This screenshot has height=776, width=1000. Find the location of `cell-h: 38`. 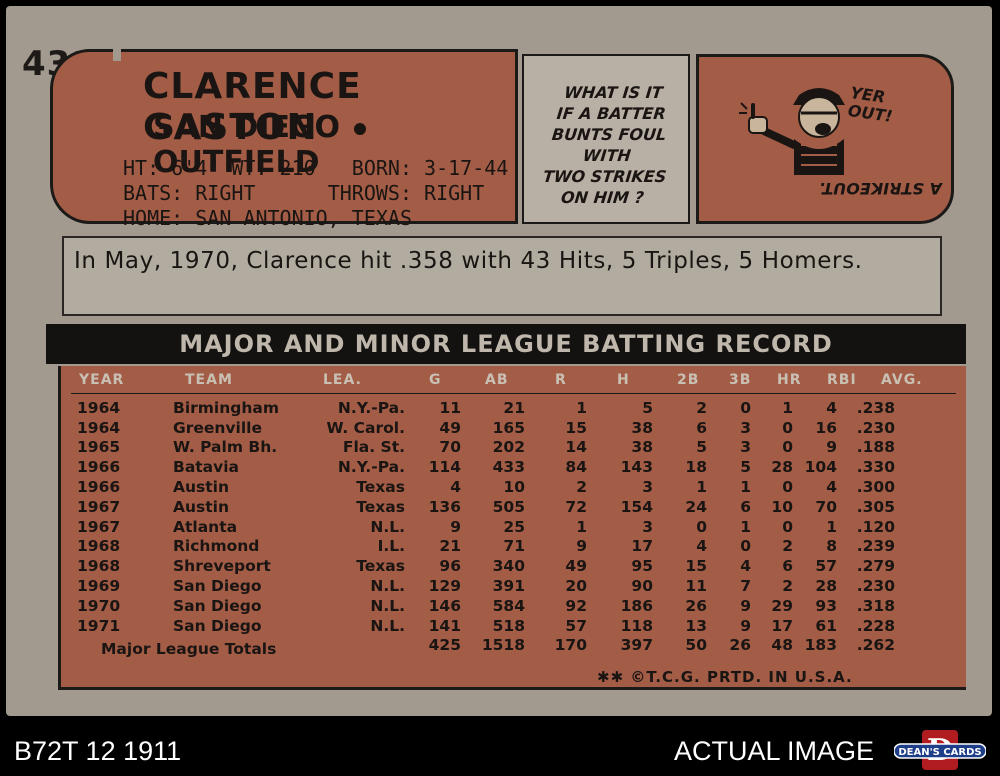

cell-h: 38 is located at coordinates (642, 447).